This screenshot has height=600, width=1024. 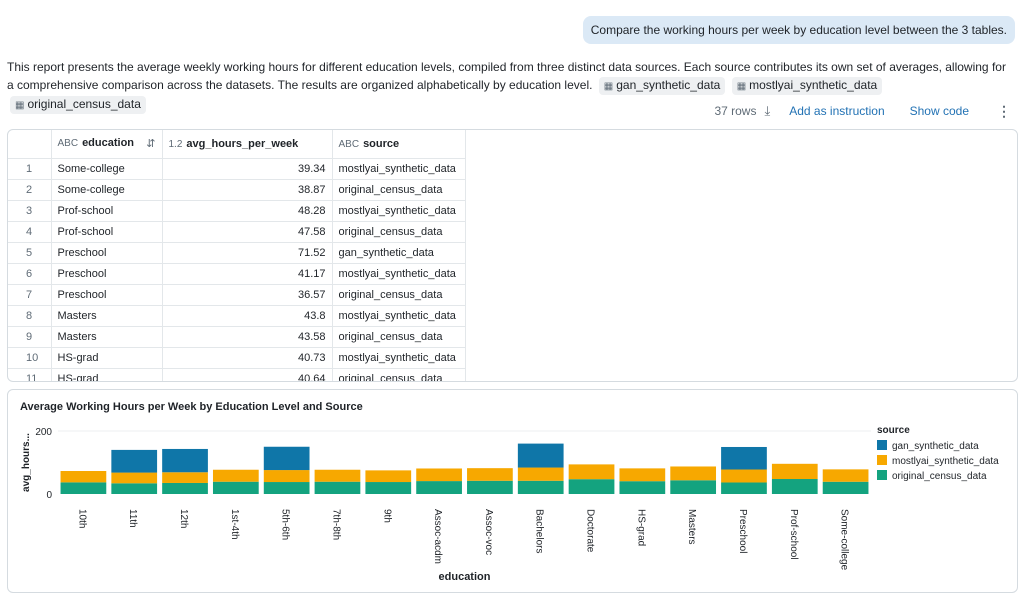 I want to click on x-tick-label: 10th, so click(x=81, y=518).